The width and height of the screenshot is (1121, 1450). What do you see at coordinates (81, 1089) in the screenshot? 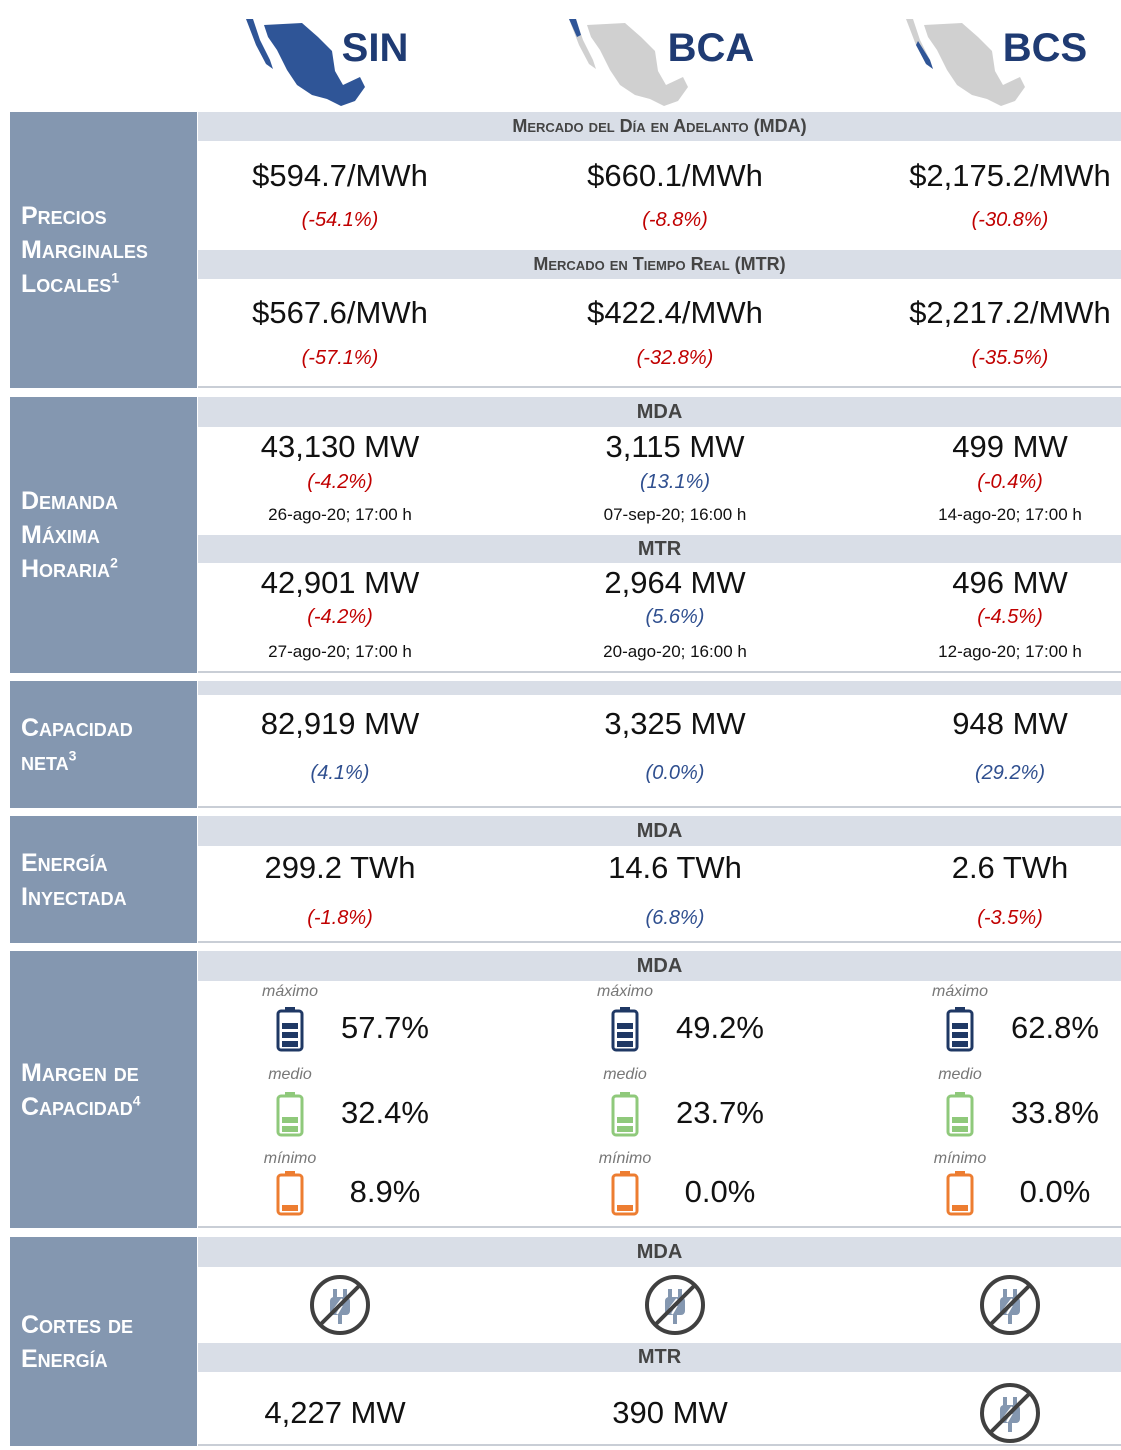
I see `label-text: Margen de Capacidad4` at bounding box center [81, 1089].